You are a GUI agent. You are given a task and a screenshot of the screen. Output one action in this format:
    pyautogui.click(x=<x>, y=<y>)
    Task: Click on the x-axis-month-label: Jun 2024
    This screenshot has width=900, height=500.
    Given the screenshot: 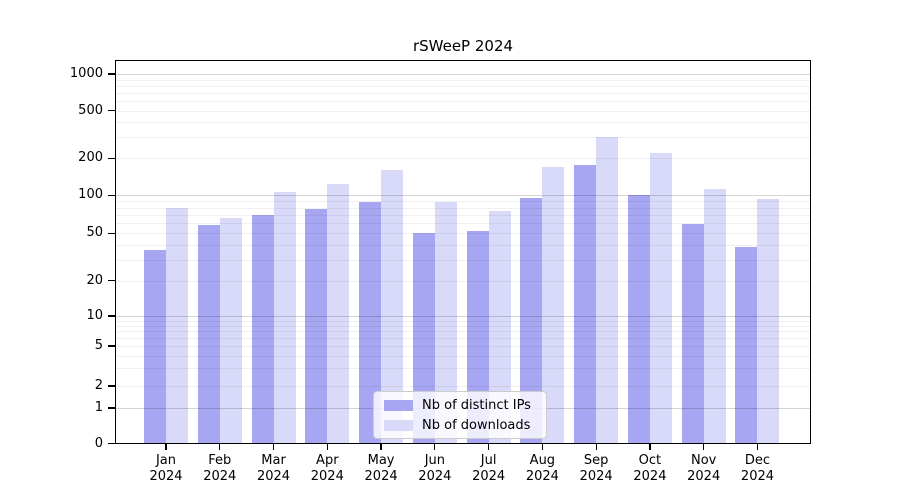 What is the action you would take?
    pyautogui.click(x=435, y=468)
    